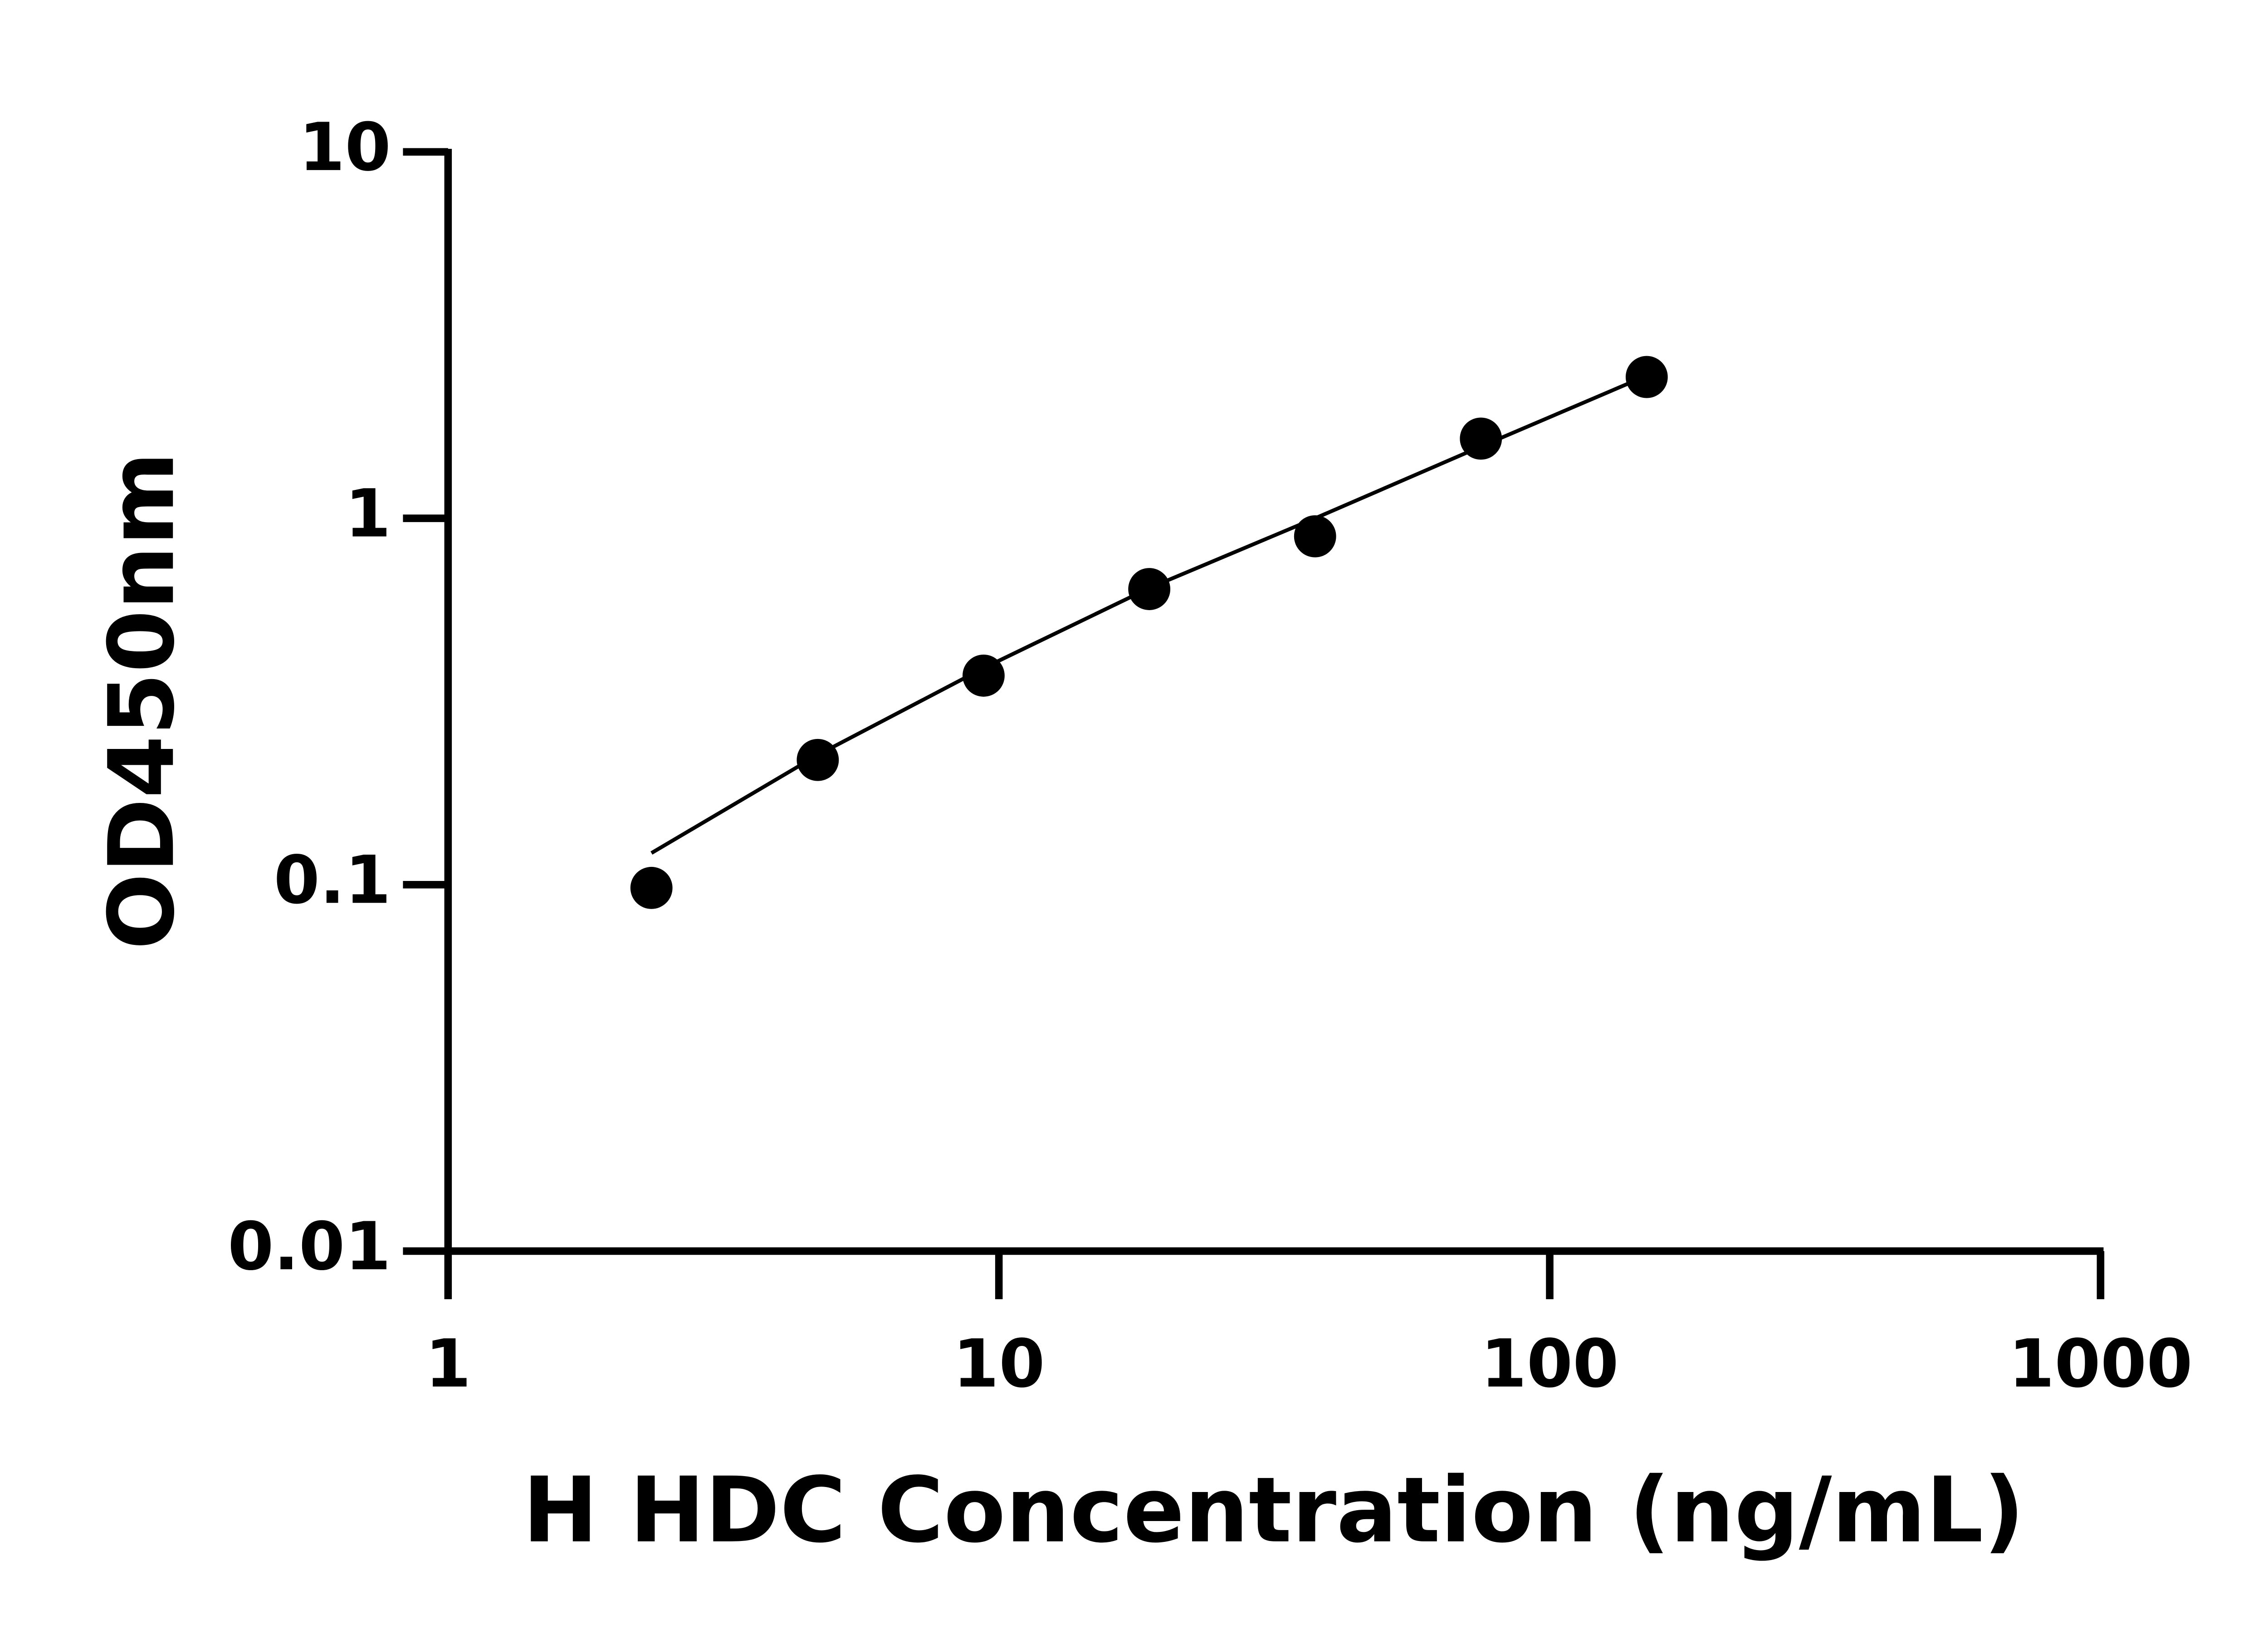  Describe the element at coordinates (310, 1246) in the screenshot. I see `y-tick-label: 0.01` at that location.